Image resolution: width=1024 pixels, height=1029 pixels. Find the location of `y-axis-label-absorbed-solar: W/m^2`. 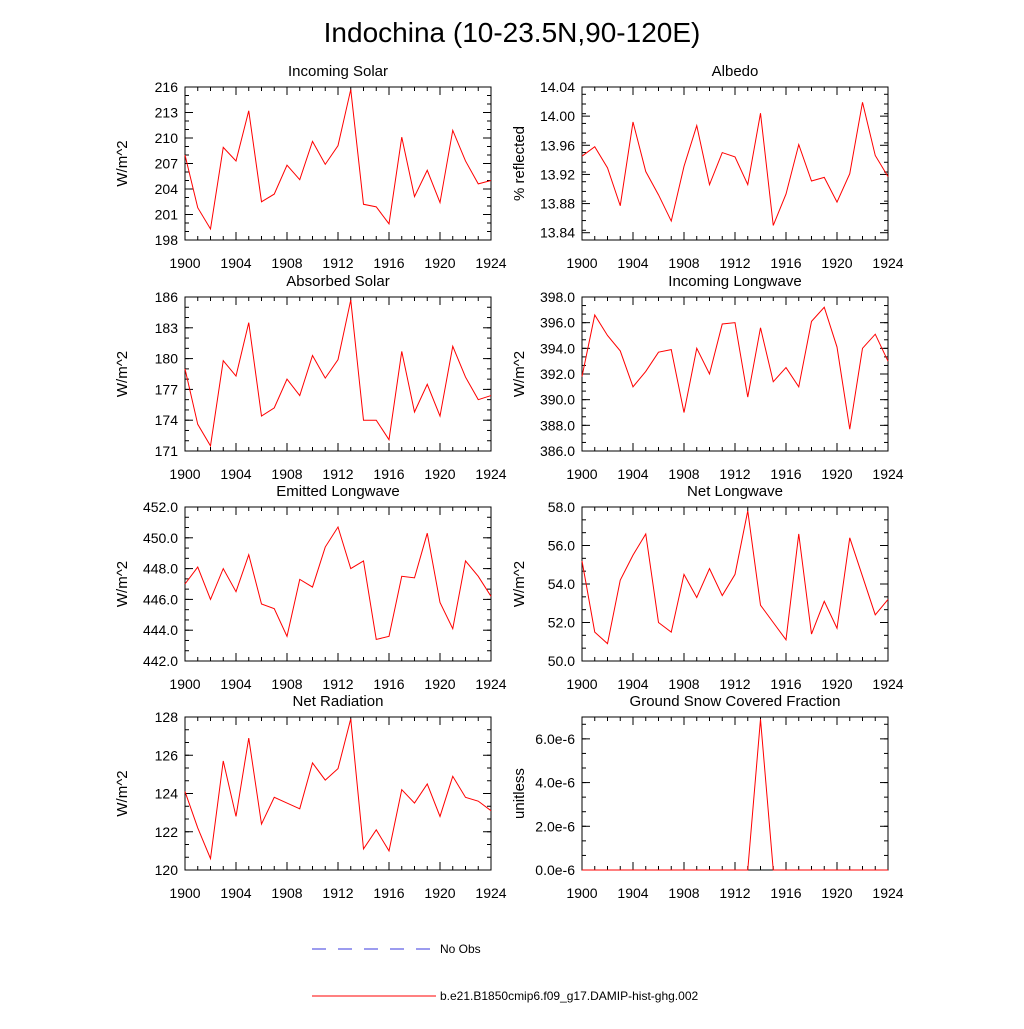

y-axis-label-absorbed-solar: W/m^2 is located at coordinates (122, 374).